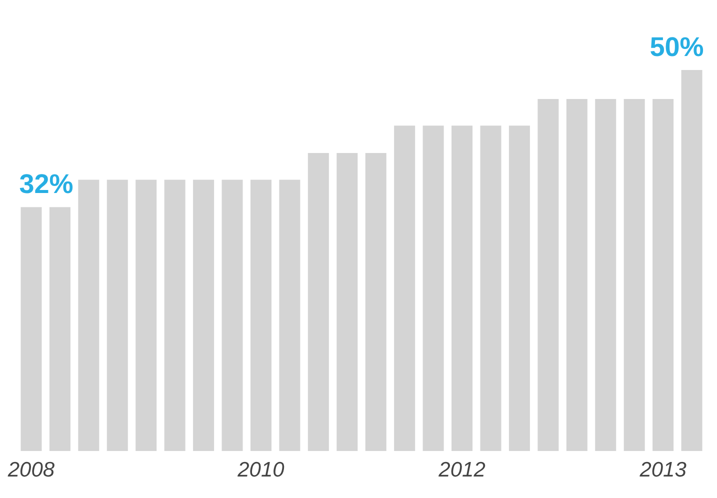  What do you see at coordinates (662, 470) in the screenshot?
I see `x-tick-label: 2013` at bounding box center [662, 470].